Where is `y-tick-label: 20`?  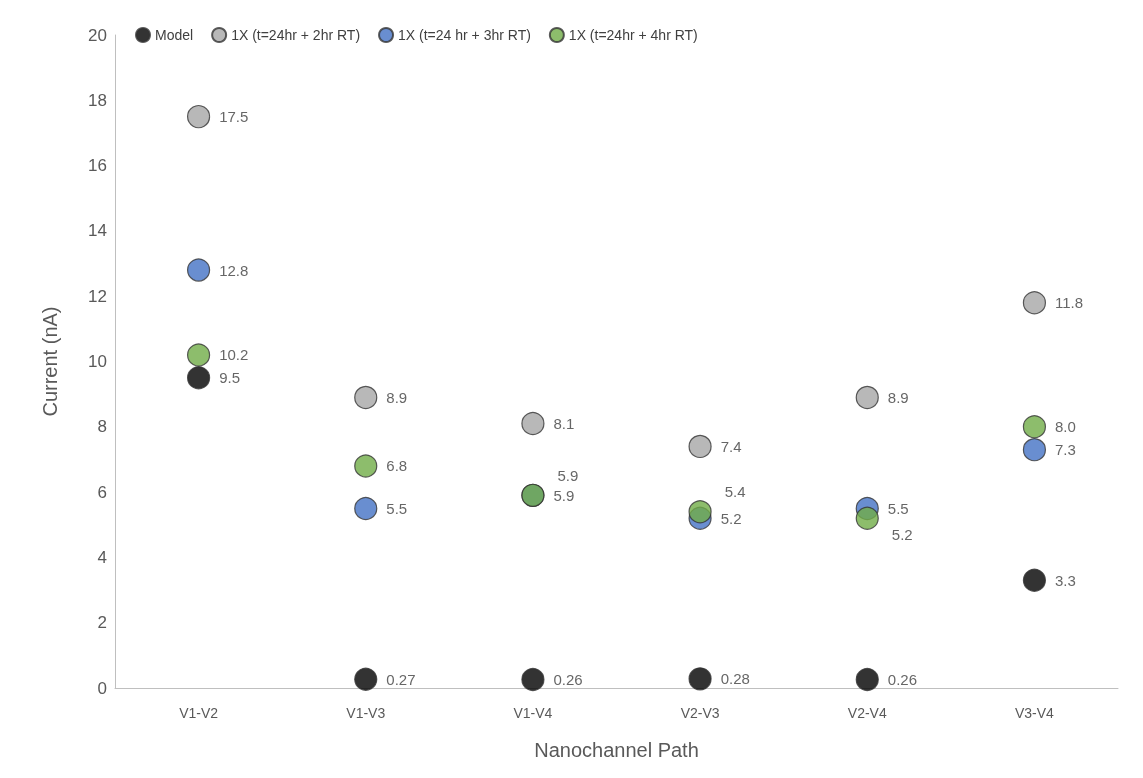 y-tick-label: 20 is located at coordinates (97, 35).